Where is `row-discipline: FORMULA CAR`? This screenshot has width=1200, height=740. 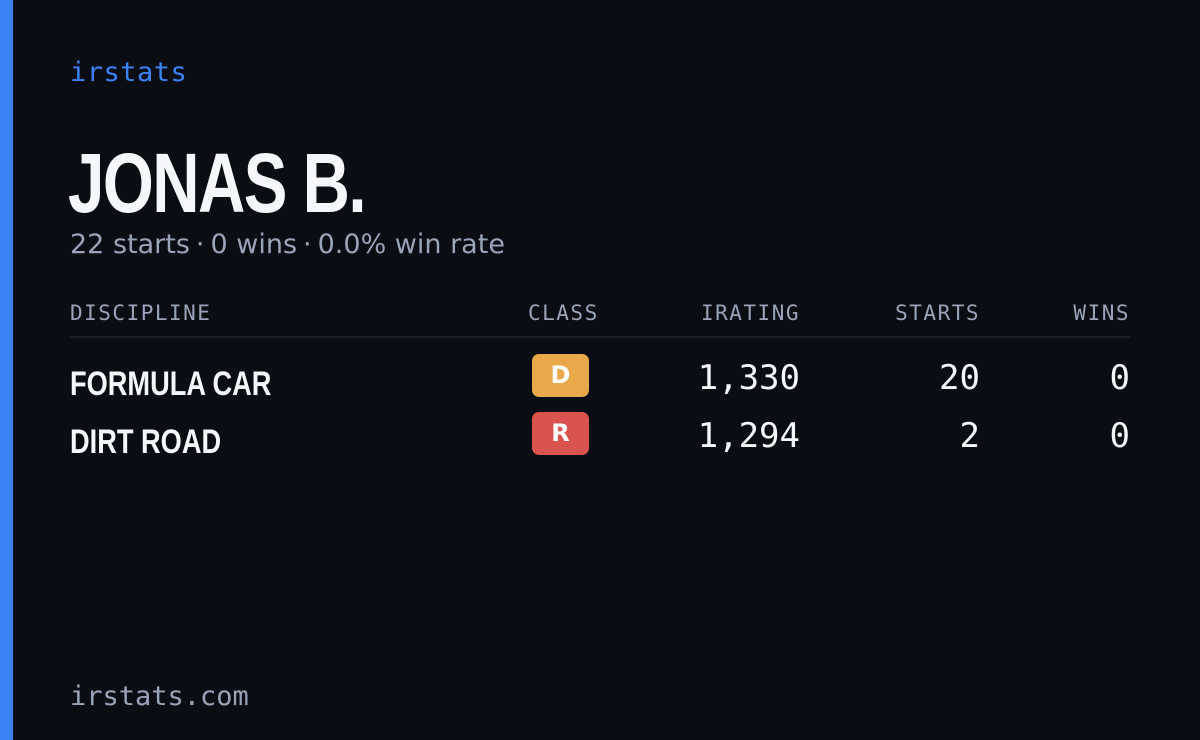
row-discipline: FORMULA CAR is located at coordinates (171, 384).